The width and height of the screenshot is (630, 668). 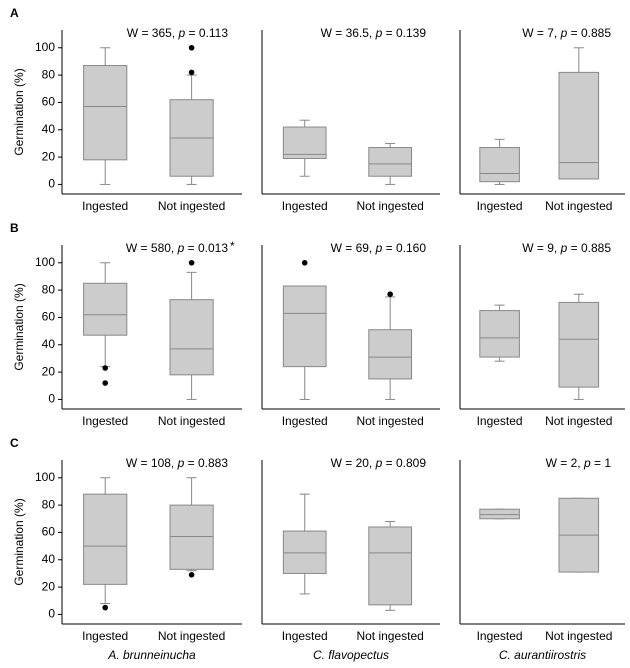 I want to click on stat-annotation: W = 108, p = 0.883, so click(x=177, y=463).